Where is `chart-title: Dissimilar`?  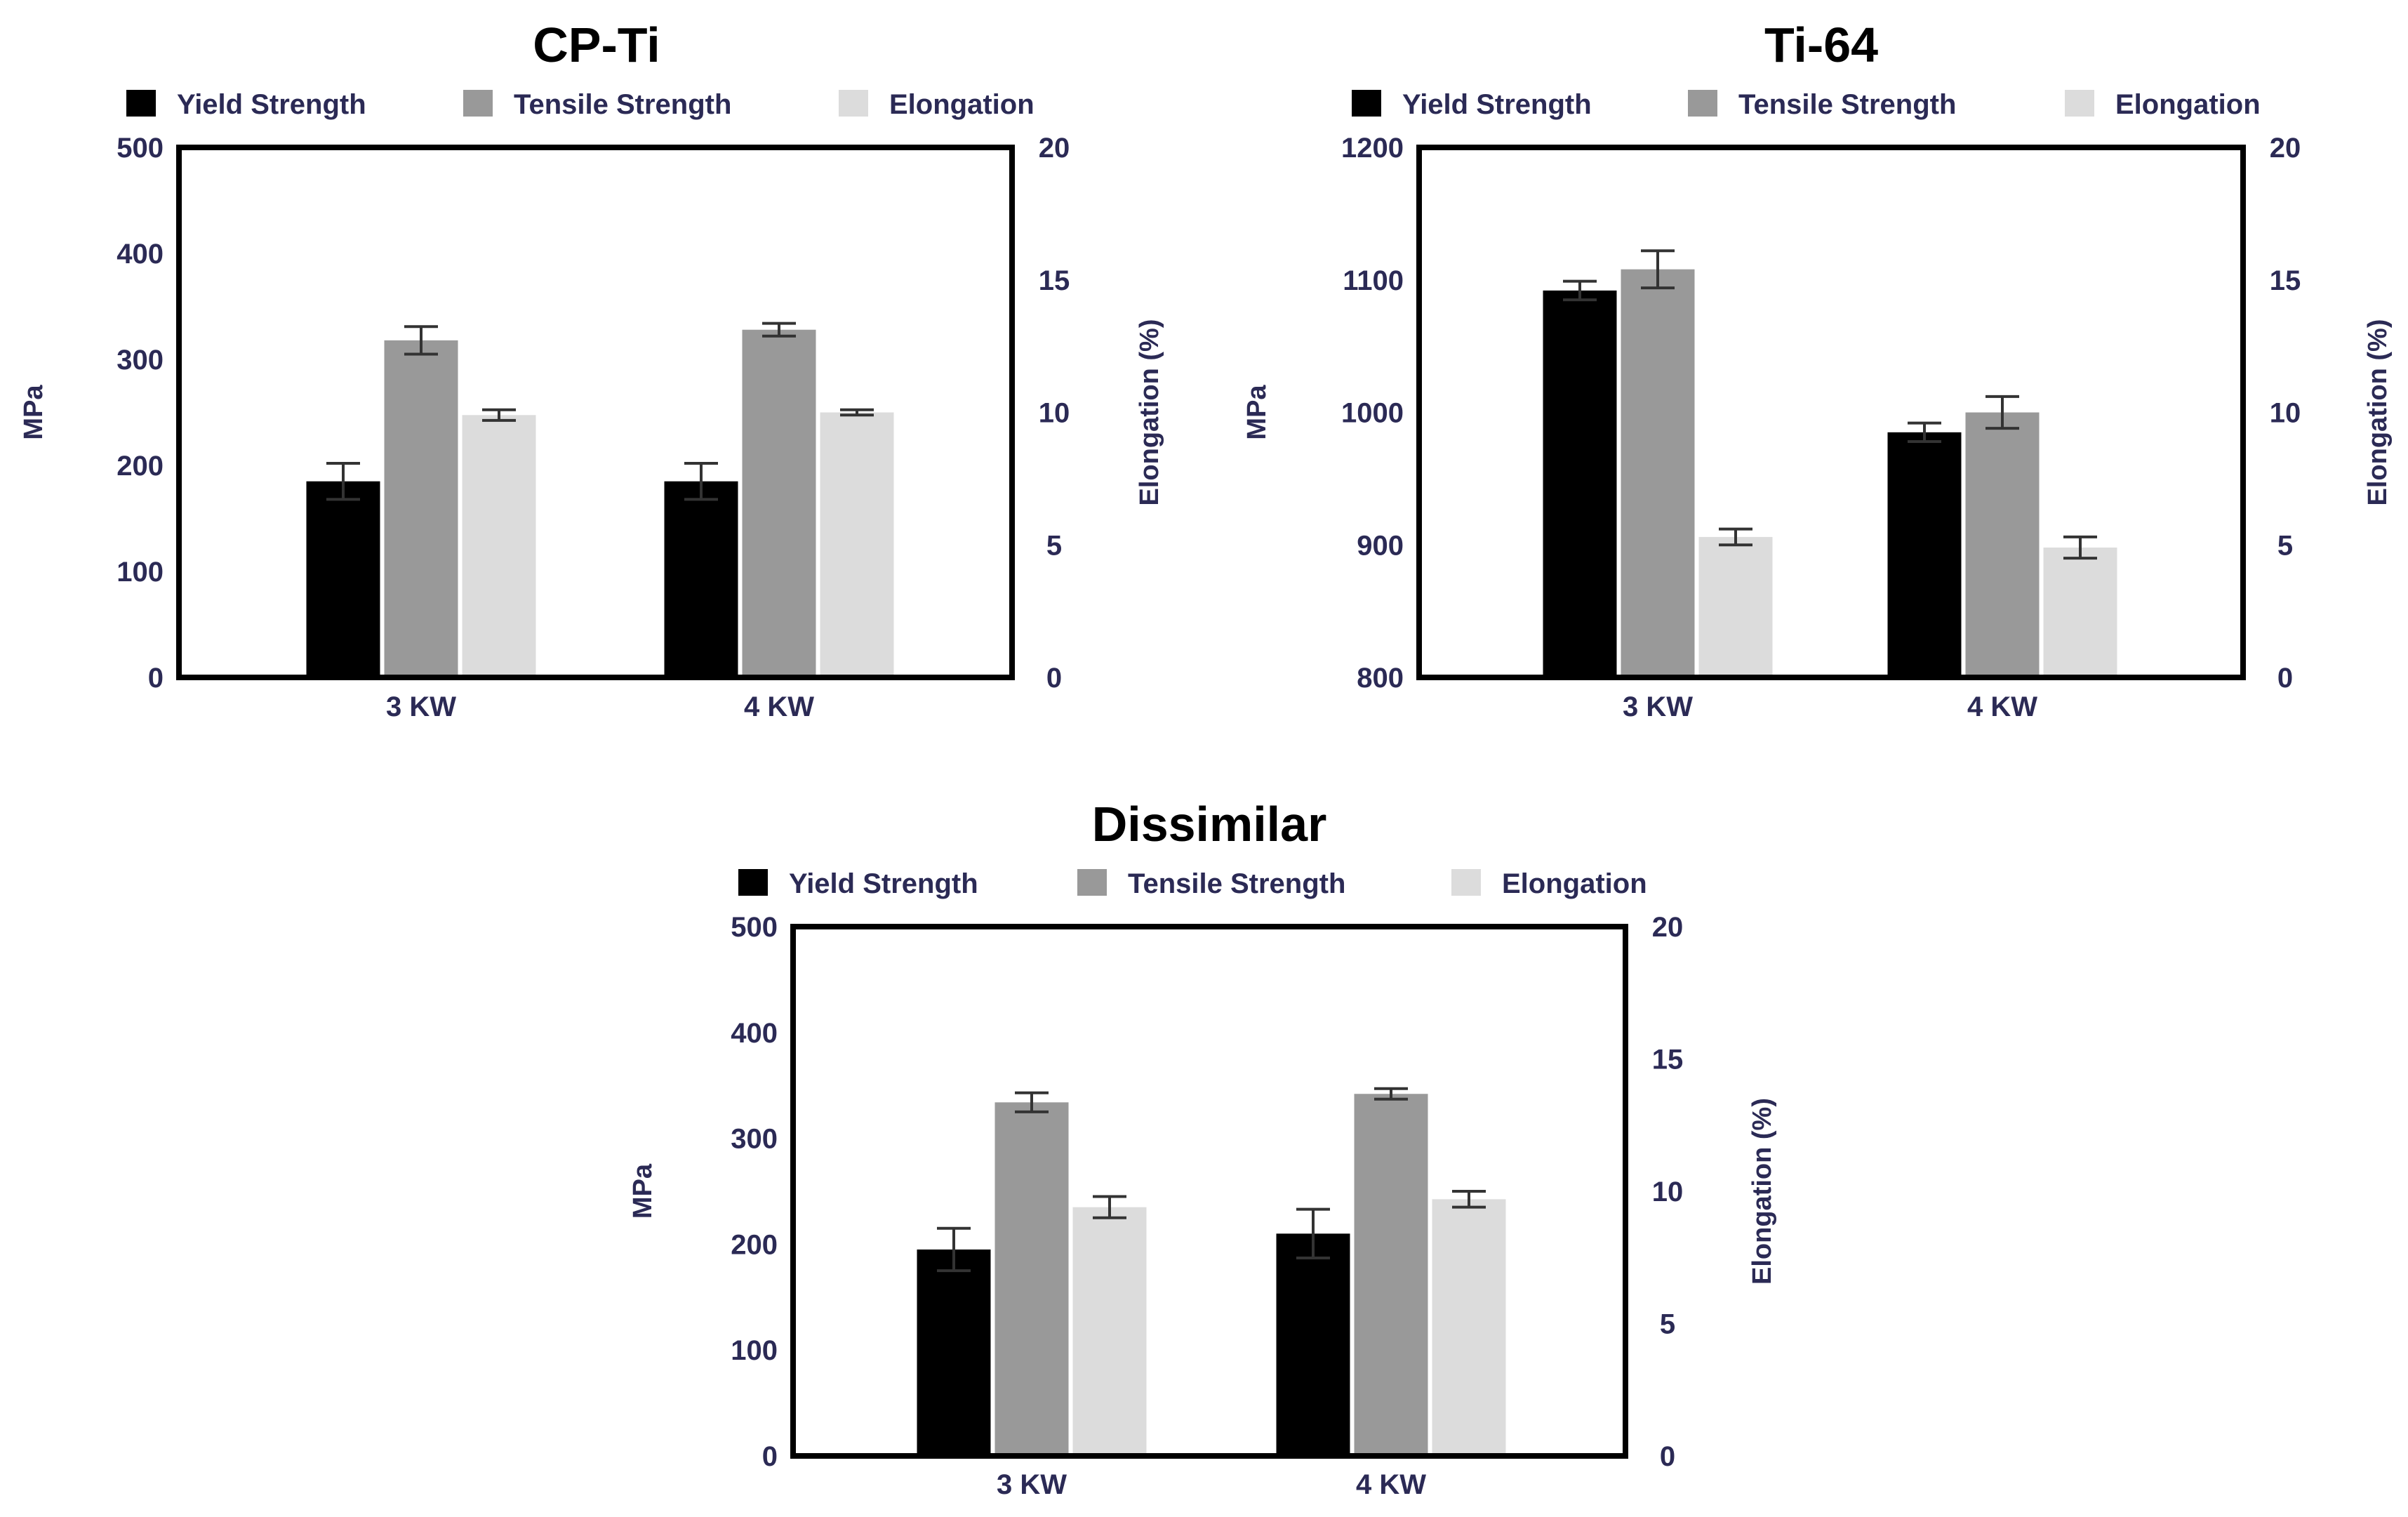 chart-title: Dissimilar is located at coordinates (1209, 825).